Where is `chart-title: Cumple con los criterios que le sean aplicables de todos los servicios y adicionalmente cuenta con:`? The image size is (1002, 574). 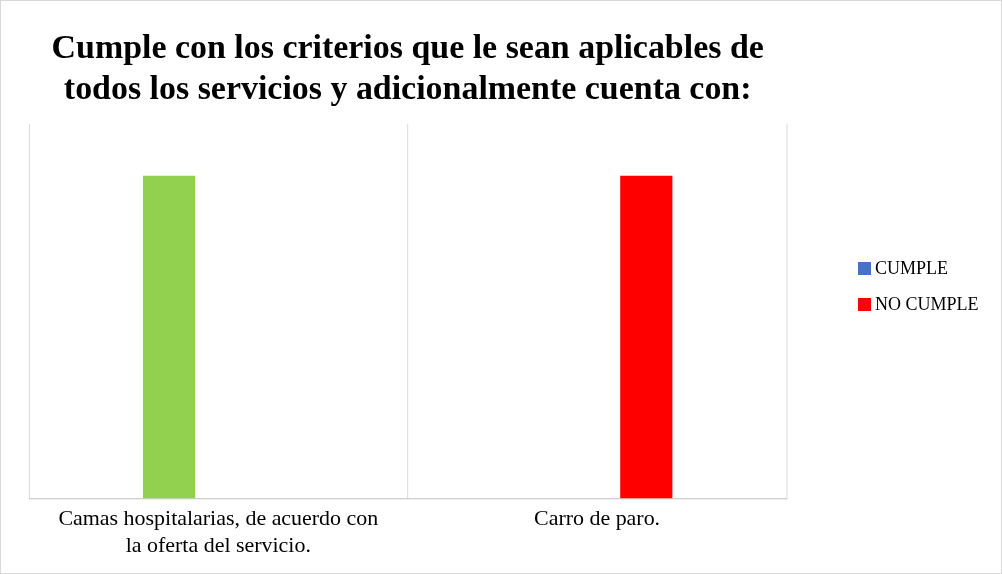
chart-title: Cumple con los criterios que le sean aplicables de todos los servicios y adicionalmente cuenta con: is located at coordinates (407, 67).